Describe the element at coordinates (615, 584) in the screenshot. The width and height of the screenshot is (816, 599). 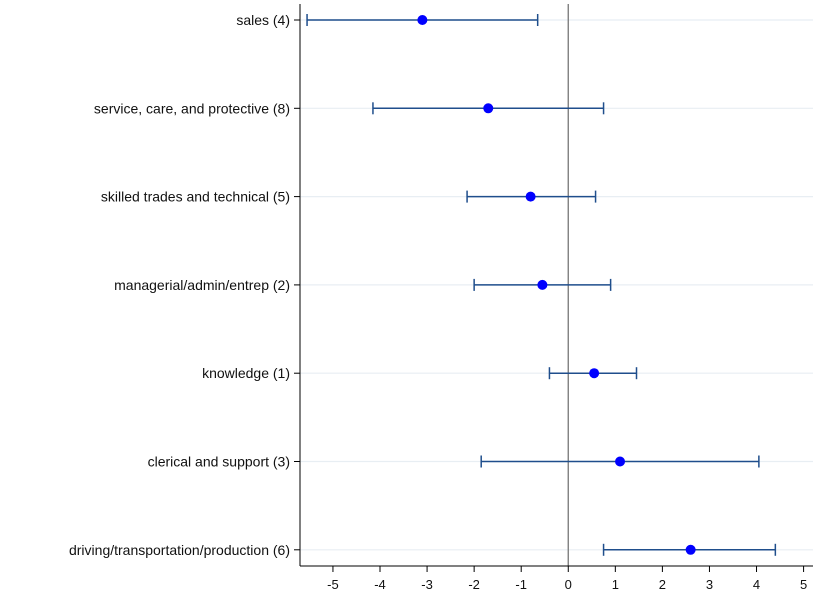
I see `x-tick-label: 1` at that location.